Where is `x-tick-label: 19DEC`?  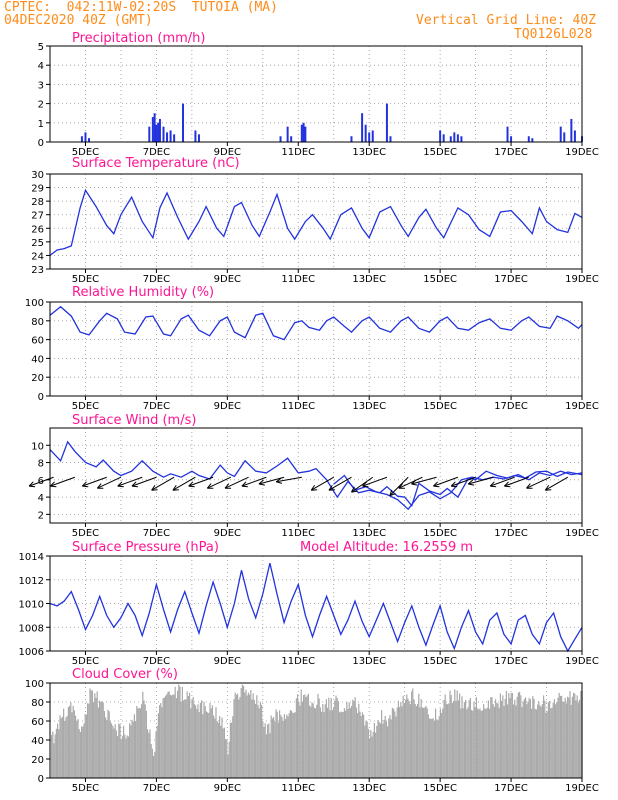
x-tick-label: 19DEC is located at coordinates (582, 279).